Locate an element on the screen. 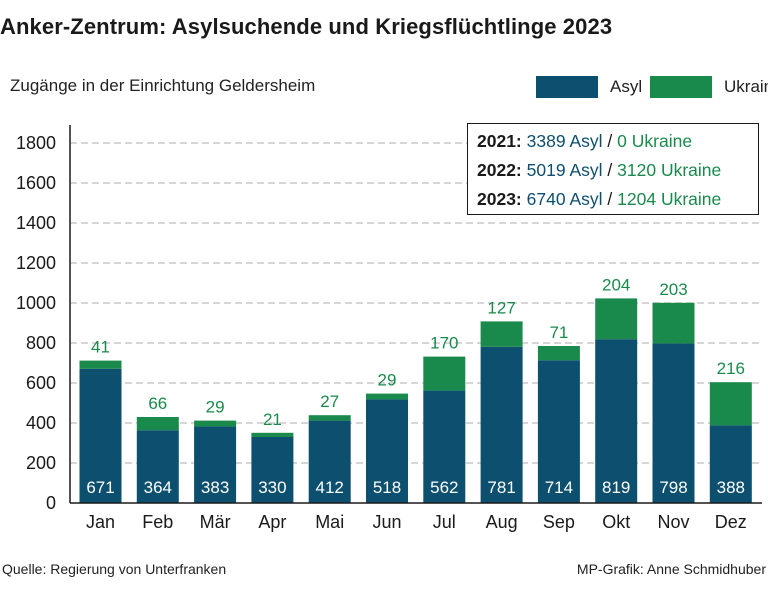  data-label-ukraine: 71 is located at coordinates (558, 332).